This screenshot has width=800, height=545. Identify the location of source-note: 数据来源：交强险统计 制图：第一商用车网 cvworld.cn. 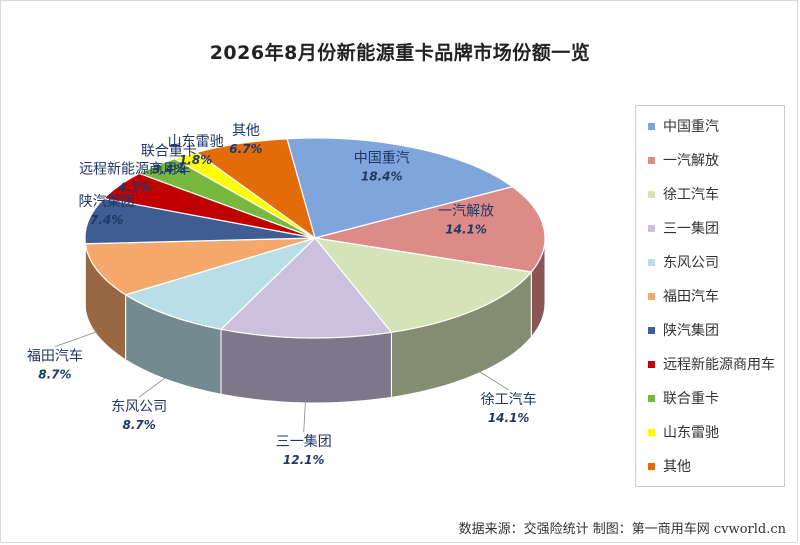
(622, 529).